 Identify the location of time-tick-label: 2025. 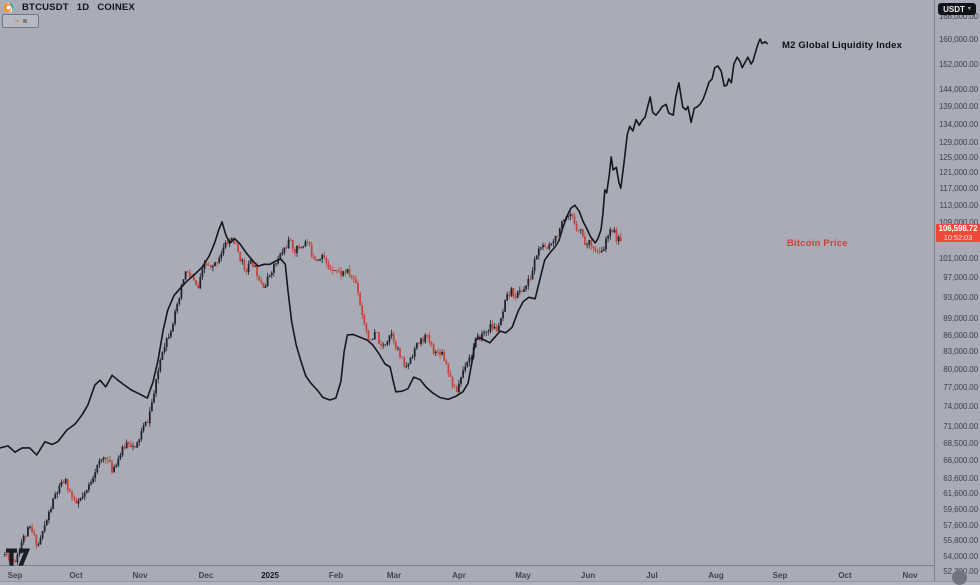
(270, 575).